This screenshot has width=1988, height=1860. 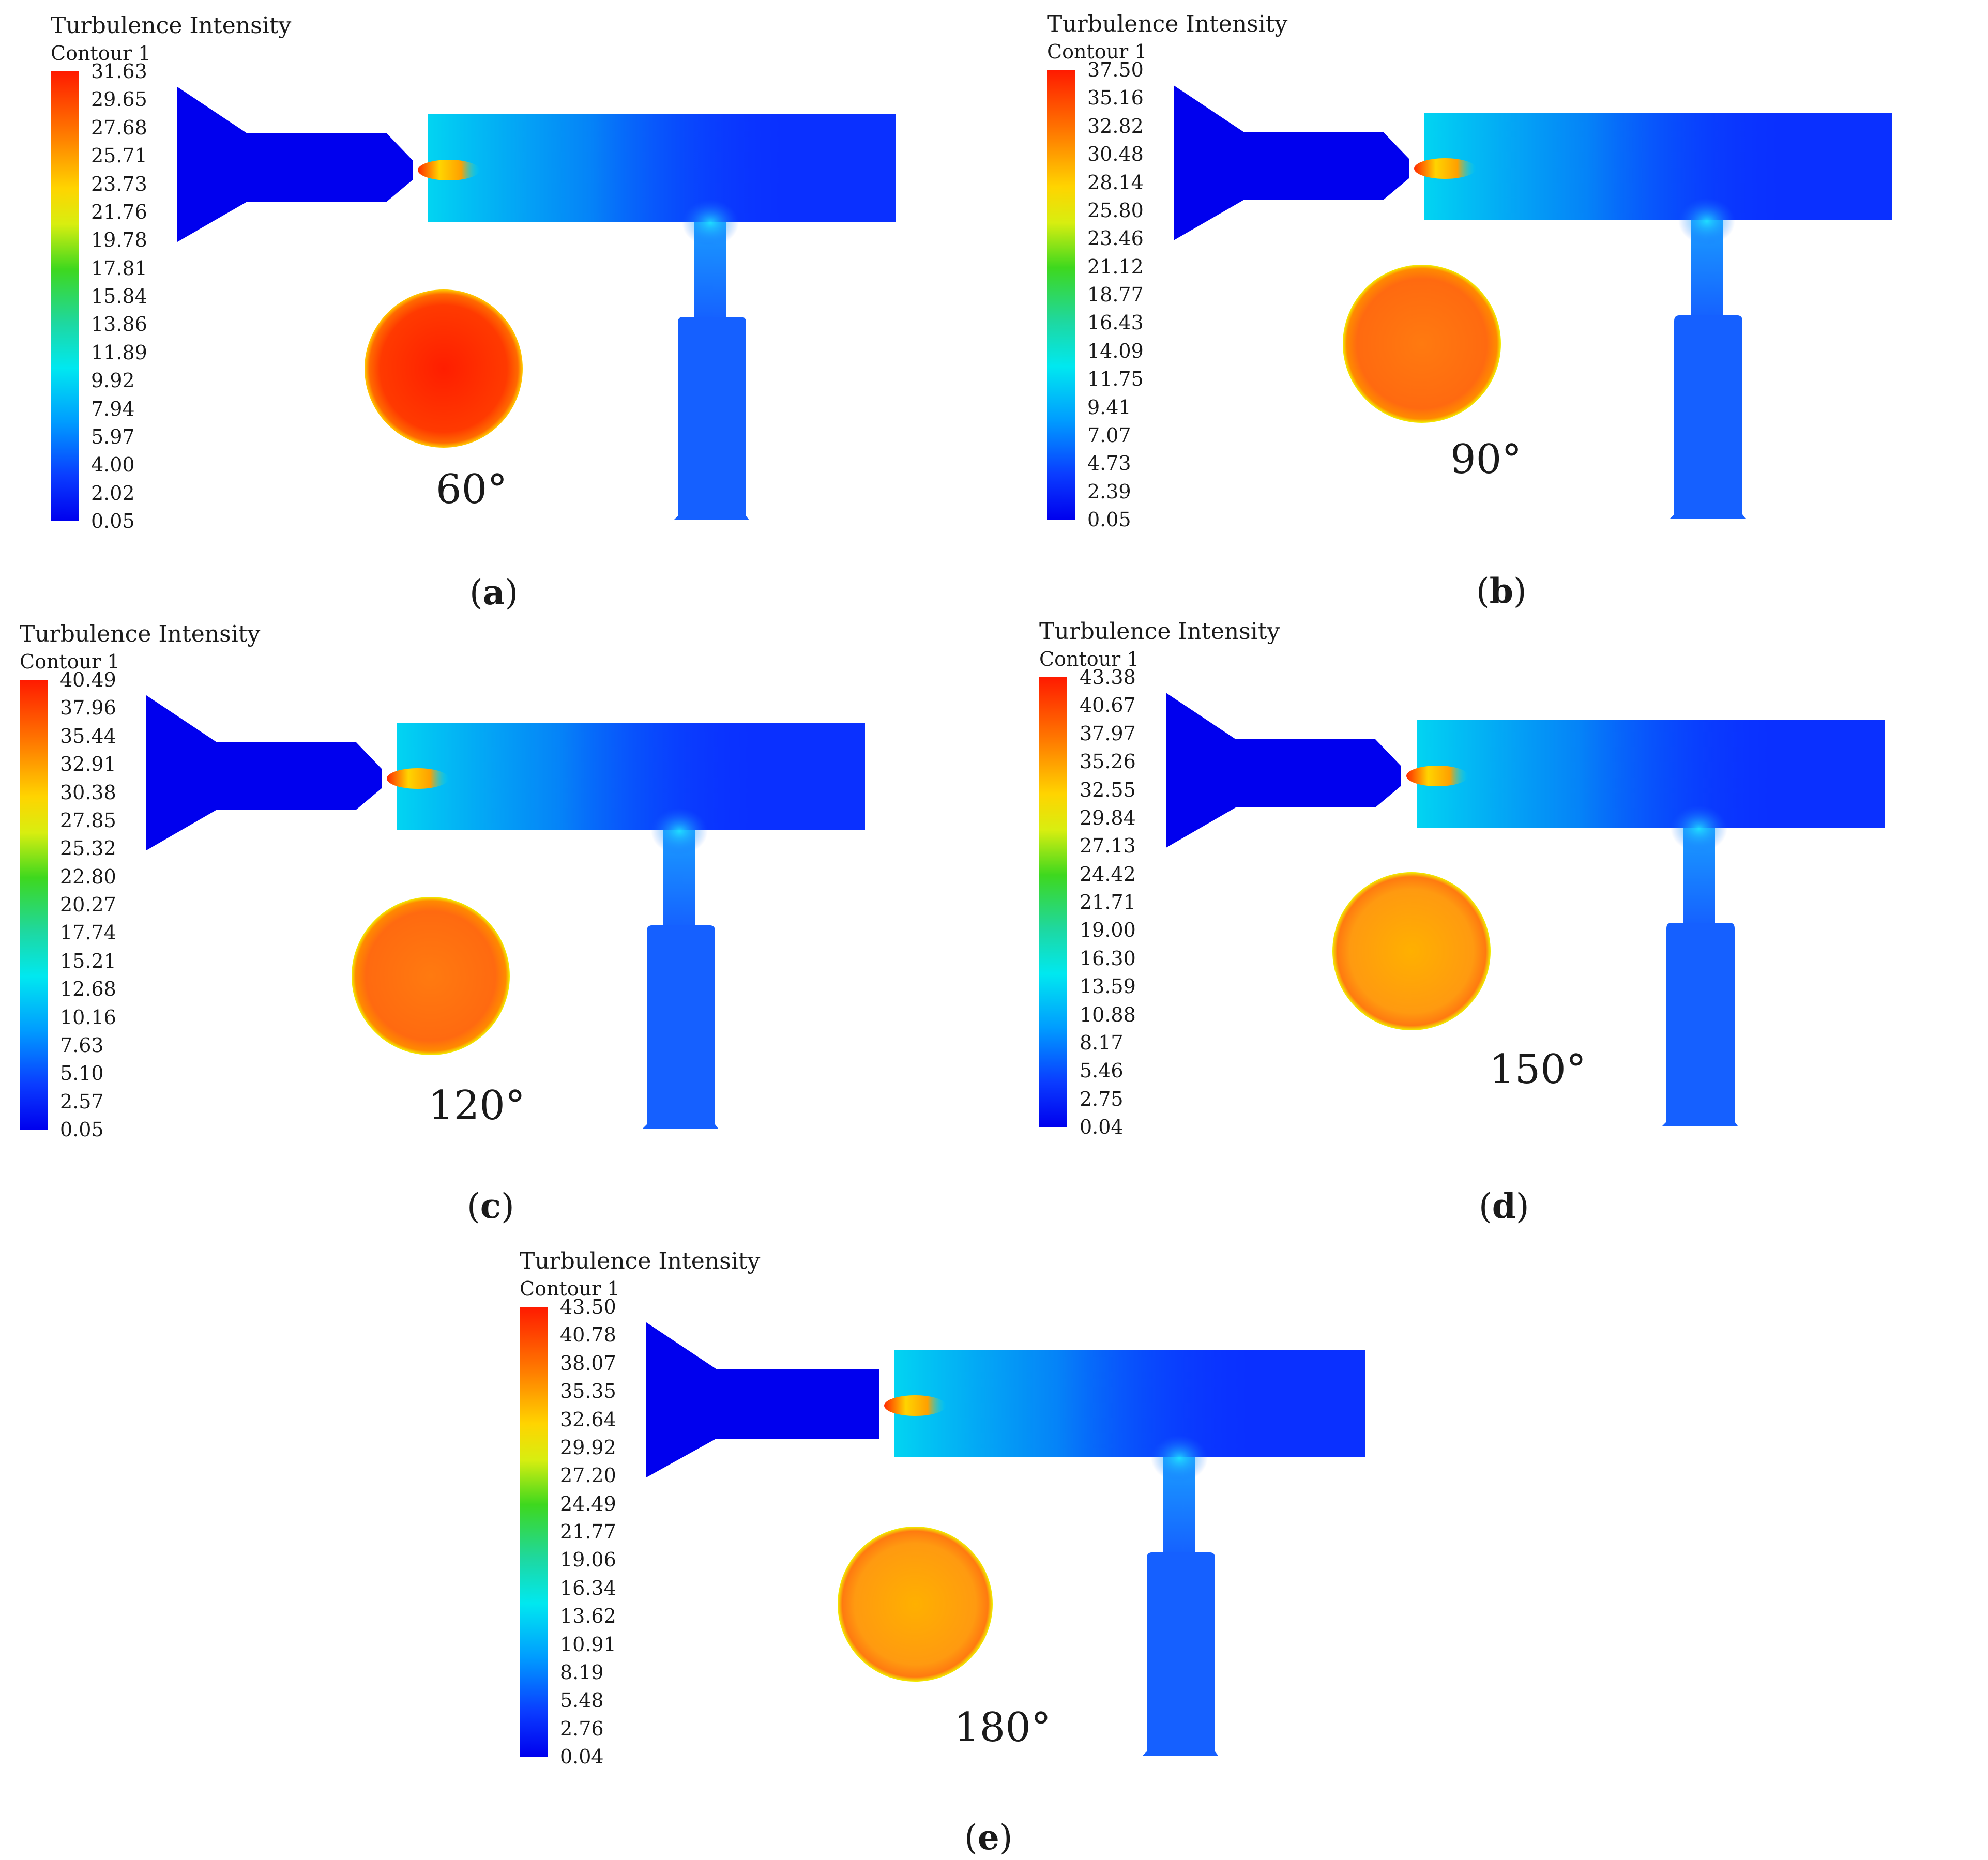 I want to click on panel-caption: (a), so click(x=494, y=592).